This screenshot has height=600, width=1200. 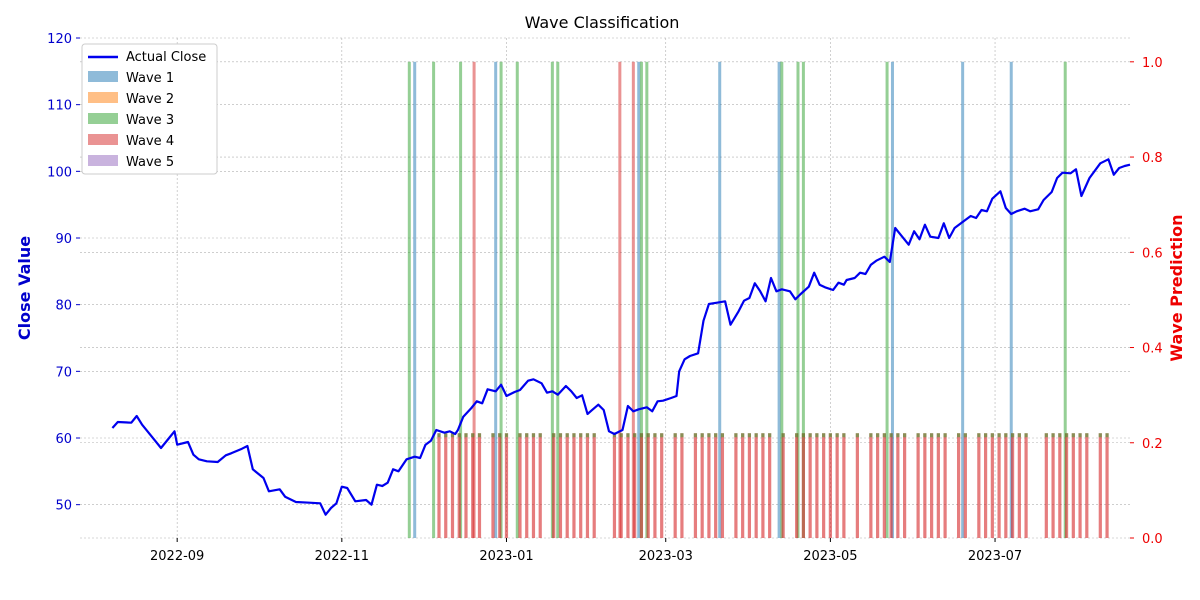 I want to click on y-left-tick-label: 110, so click(x=59, y=106).